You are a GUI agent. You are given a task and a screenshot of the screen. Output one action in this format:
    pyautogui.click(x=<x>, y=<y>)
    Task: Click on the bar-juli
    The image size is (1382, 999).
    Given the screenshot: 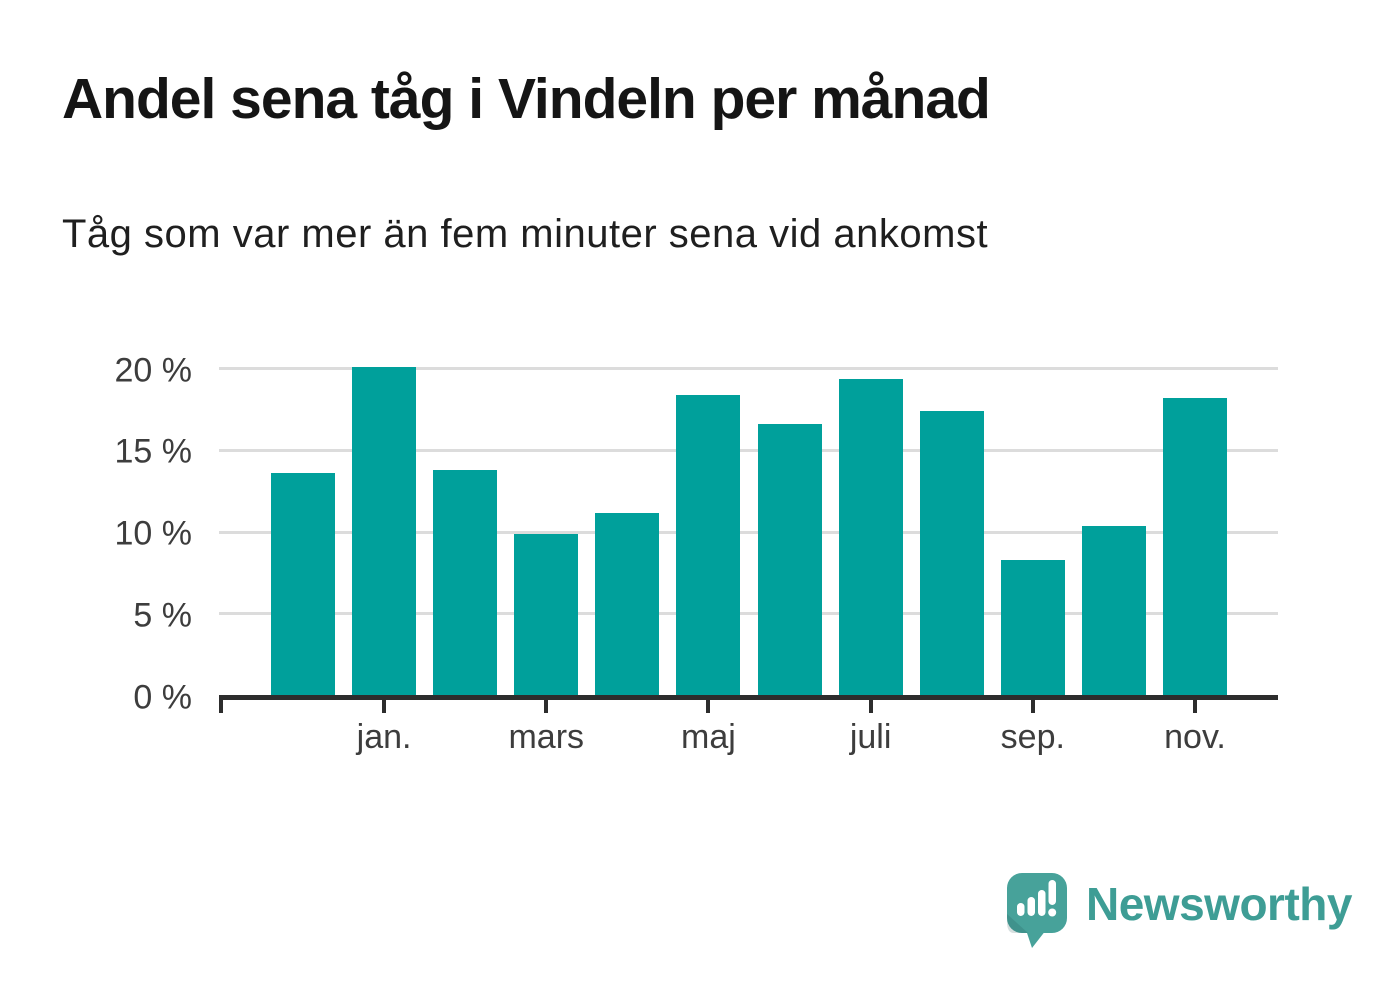 What is the action you would take?
    pyautogui.click(x=870, y=537)
    